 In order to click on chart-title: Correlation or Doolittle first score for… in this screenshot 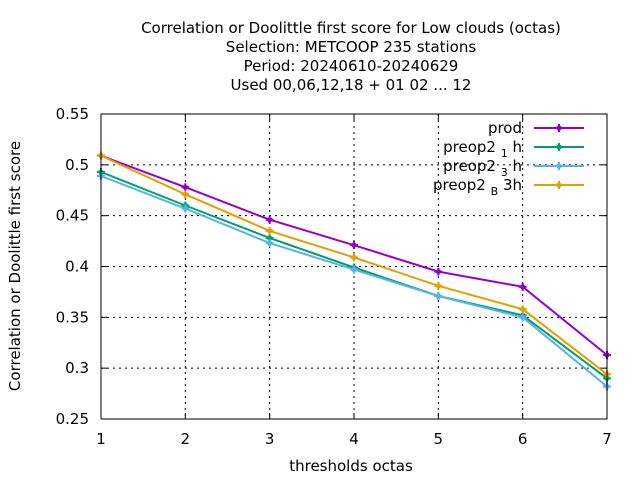, I will do `click(351, 56)`.